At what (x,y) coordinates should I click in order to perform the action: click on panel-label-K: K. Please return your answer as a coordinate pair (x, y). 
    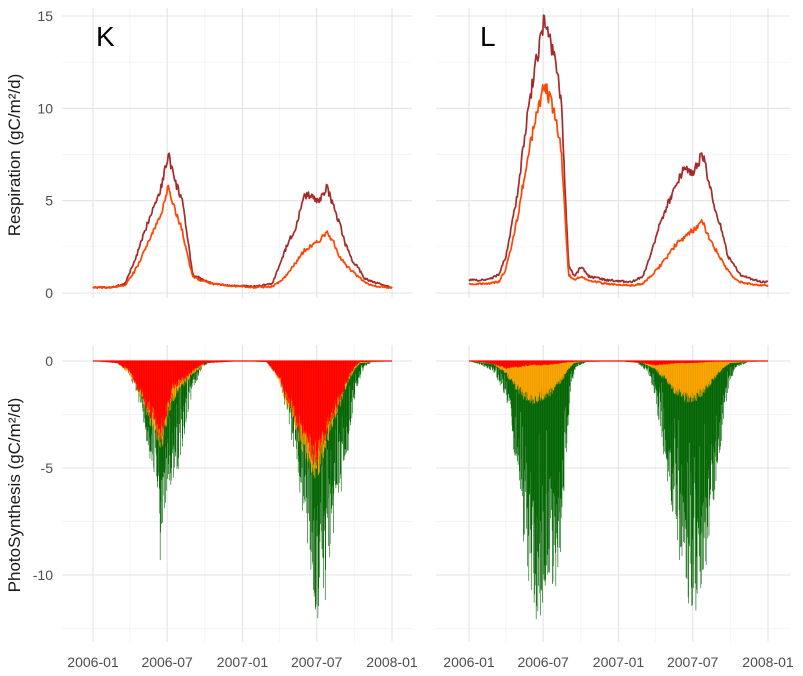
    Looking at the image, I should click on (105, 36).